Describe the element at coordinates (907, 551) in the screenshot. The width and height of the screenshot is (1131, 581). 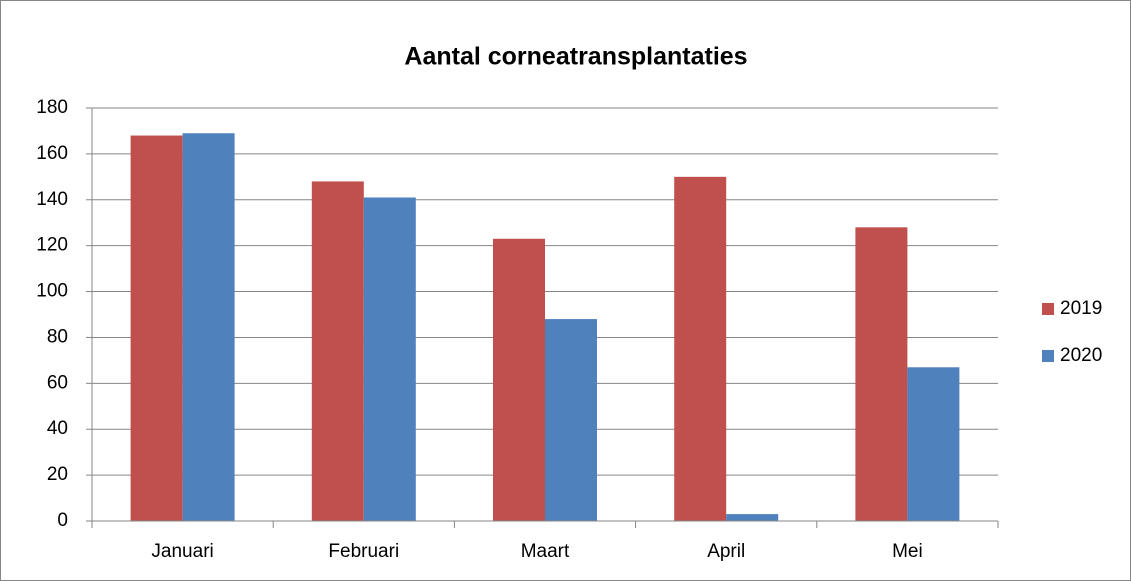
I see `x-tick-label: Mei` at that location.